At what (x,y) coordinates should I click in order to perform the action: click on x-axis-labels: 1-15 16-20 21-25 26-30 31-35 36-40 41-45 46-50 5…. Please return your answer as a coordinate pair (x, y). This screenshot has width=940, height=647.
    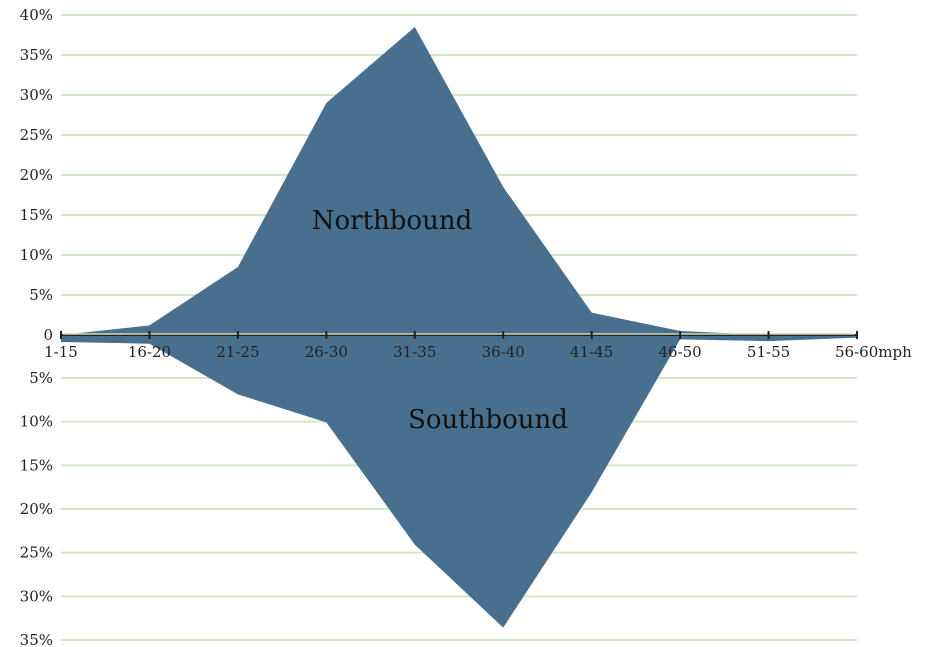
    Looking at the image, I should click on (478, 352).